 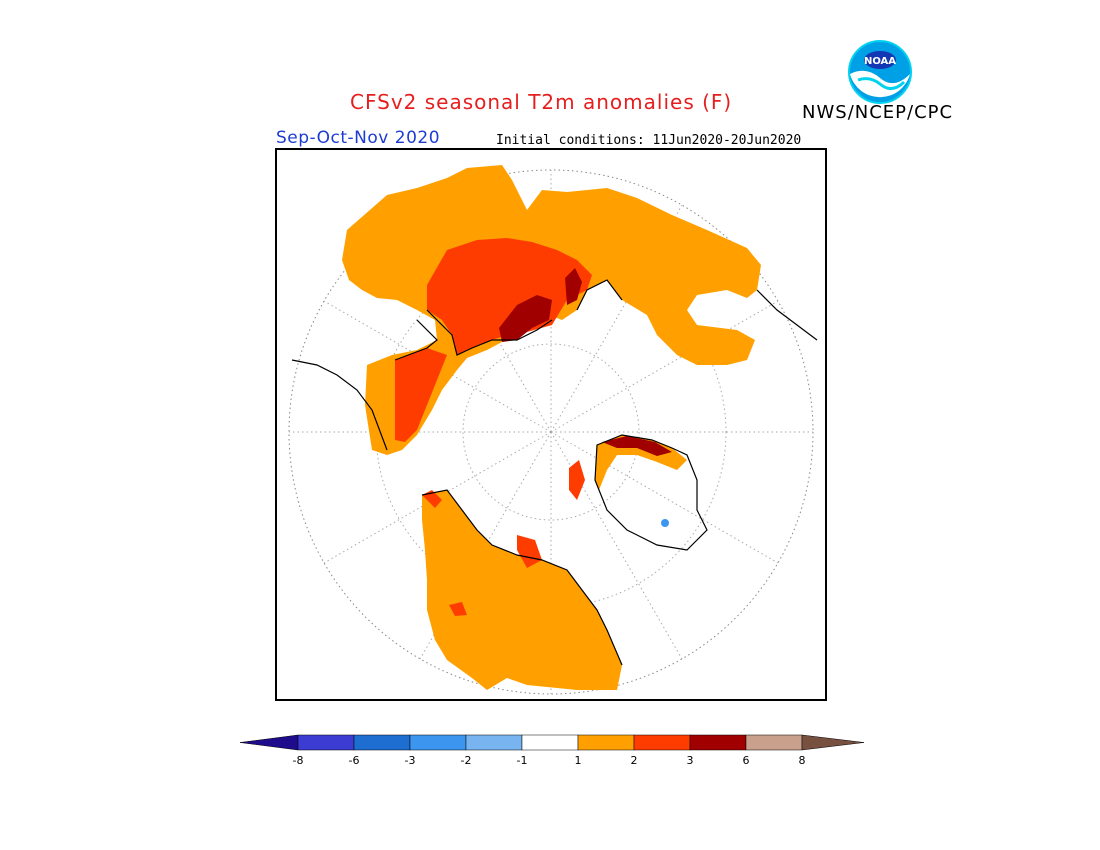 I want to click on anomaly-region-taymyr-extreme, so click(x=573, y=286).